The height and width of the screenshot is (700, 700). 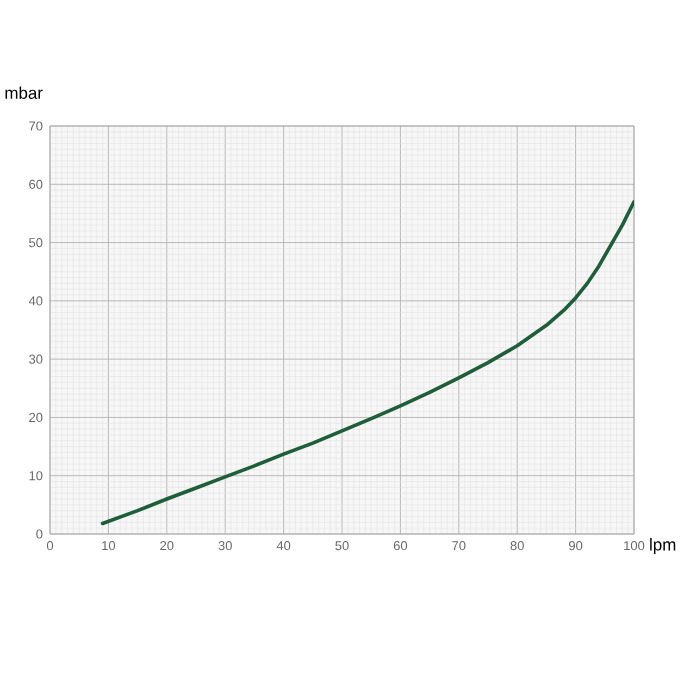 What do you see at coordinates (24, 92) in the screenshot?
I see `y-axis-title: mbar` at bounding box center [24, 92].